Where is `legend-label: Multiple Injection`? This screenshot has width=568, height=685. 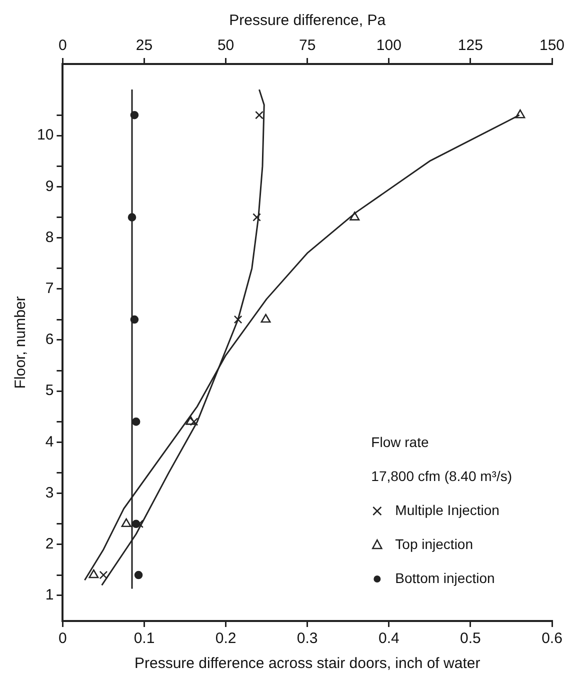 legend-label: Multiple Injection is located at coordinates (447, 510).